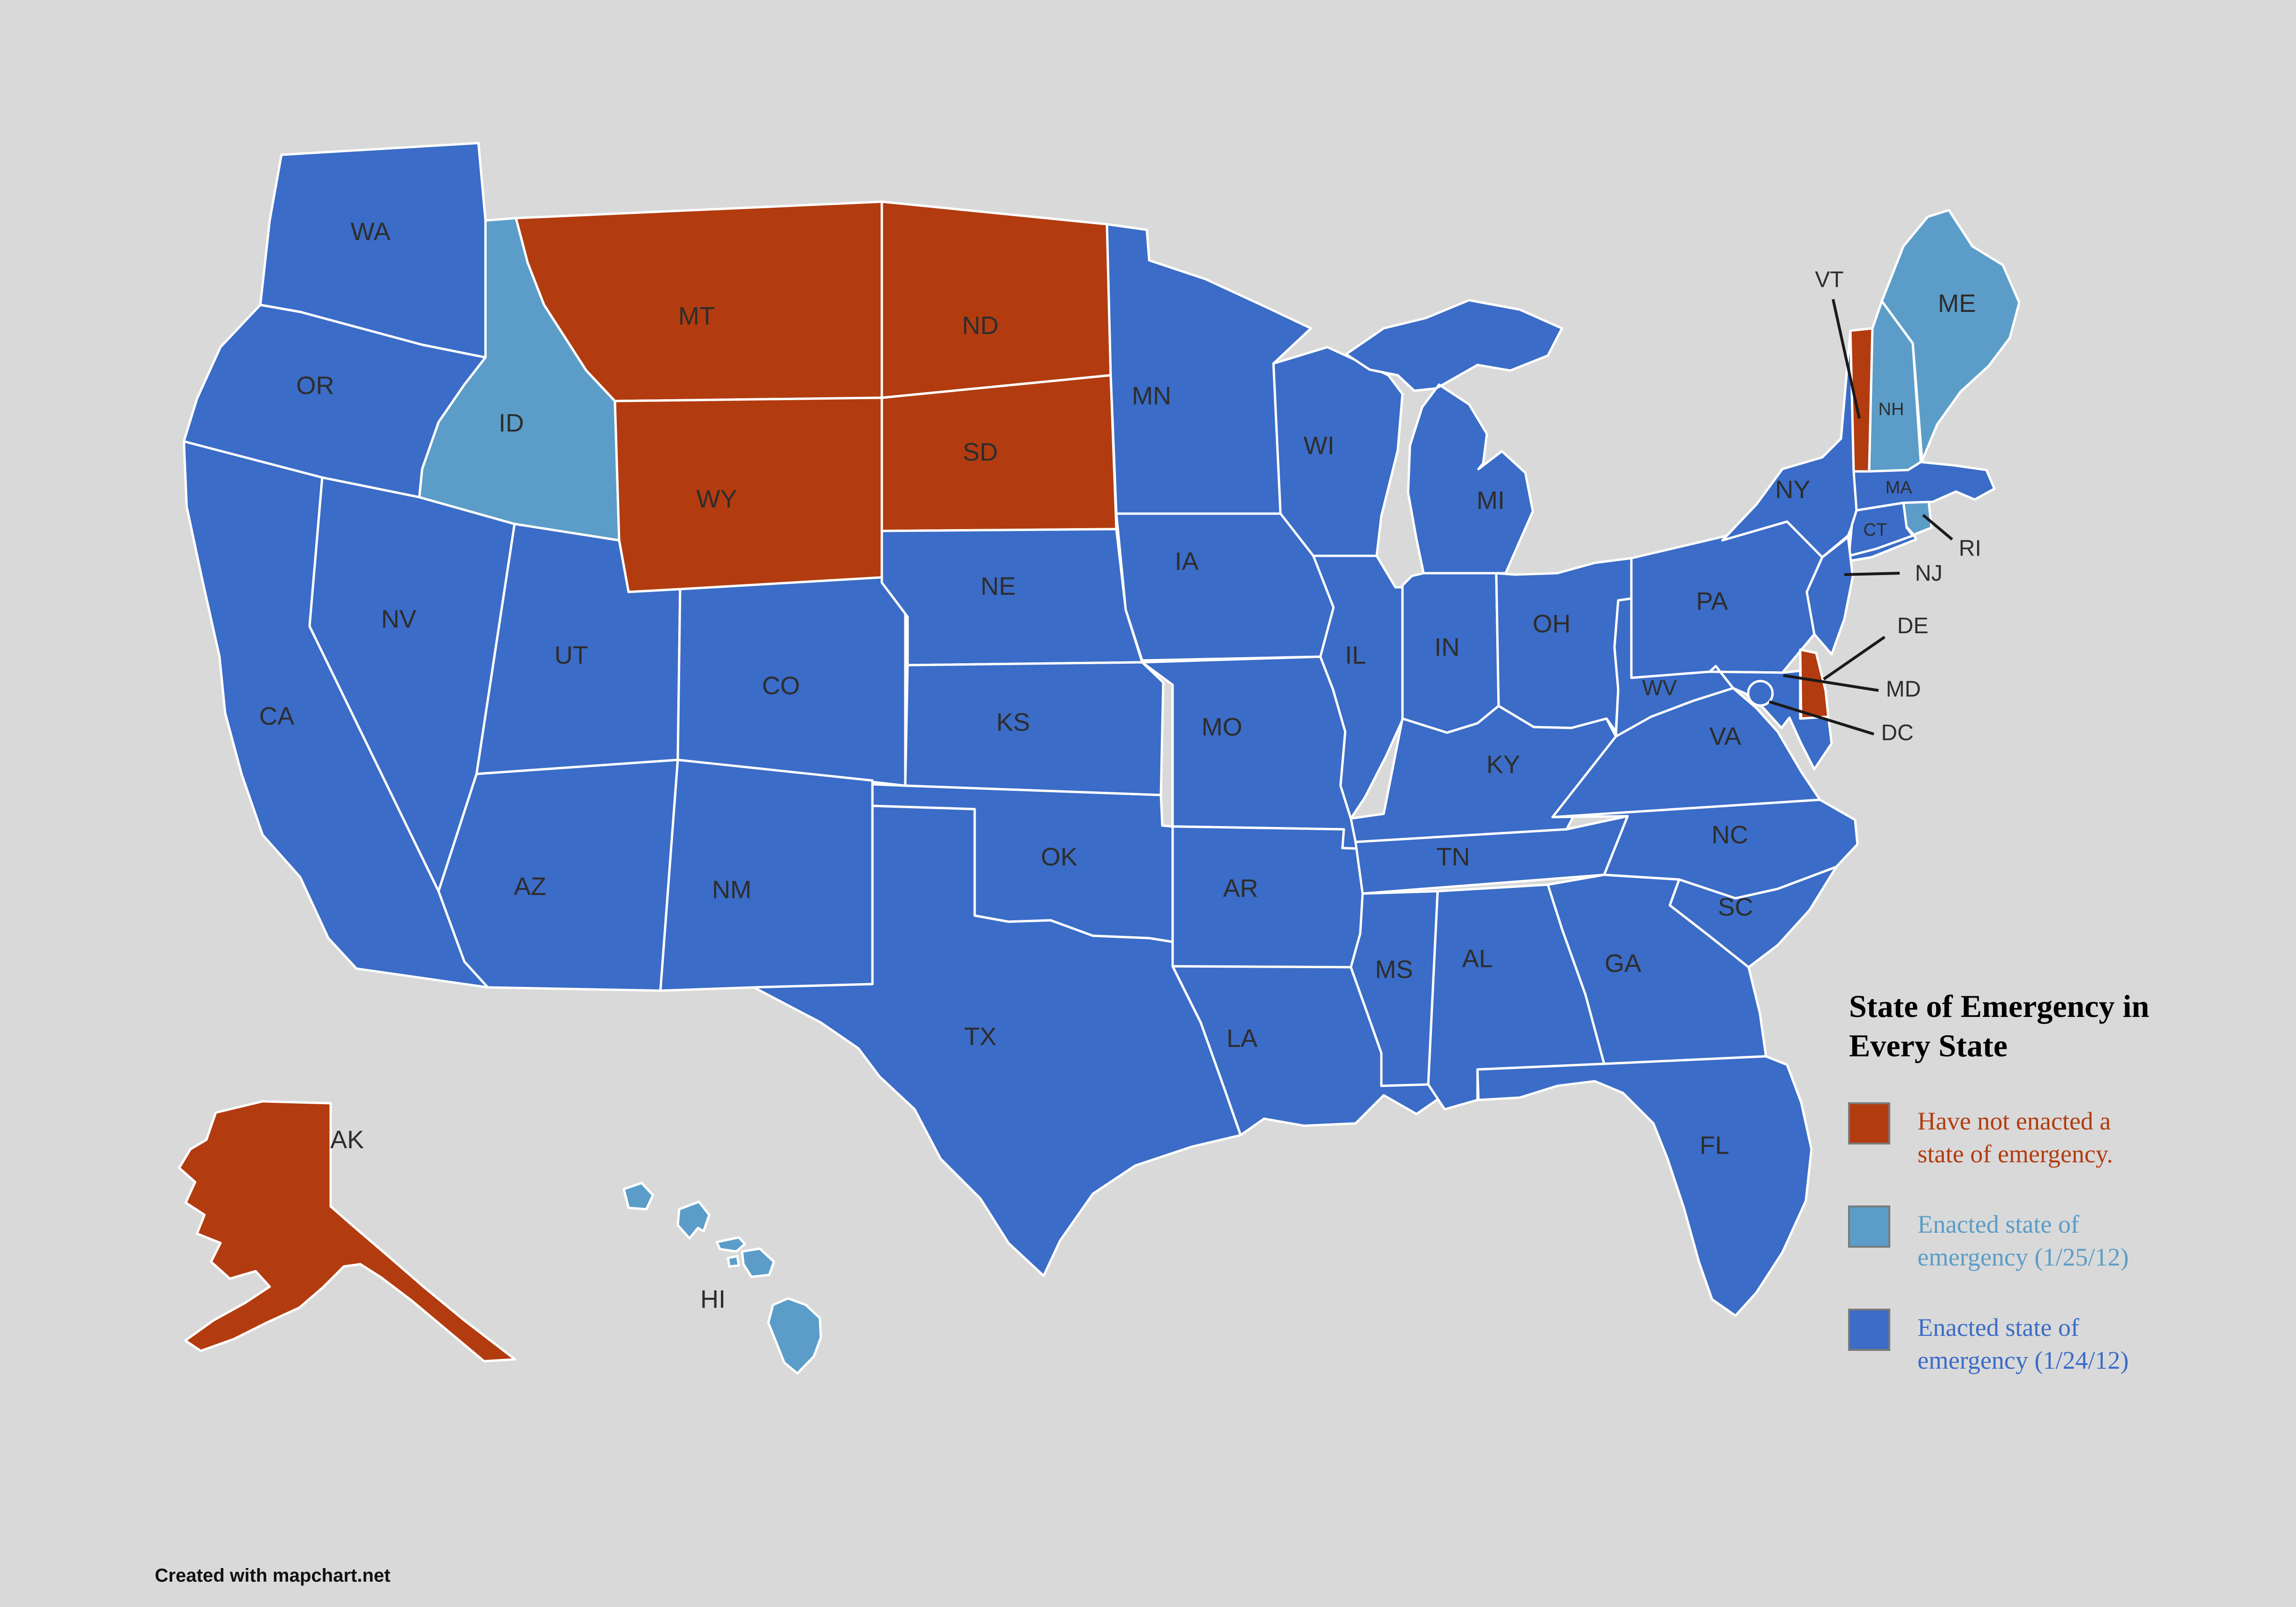 Image resolution: width=2296 pixels, height=1607 pixels. Describe the element at coordinates (1875, 530) in the screenshot. I see `state-label-CT: CT` at that location.